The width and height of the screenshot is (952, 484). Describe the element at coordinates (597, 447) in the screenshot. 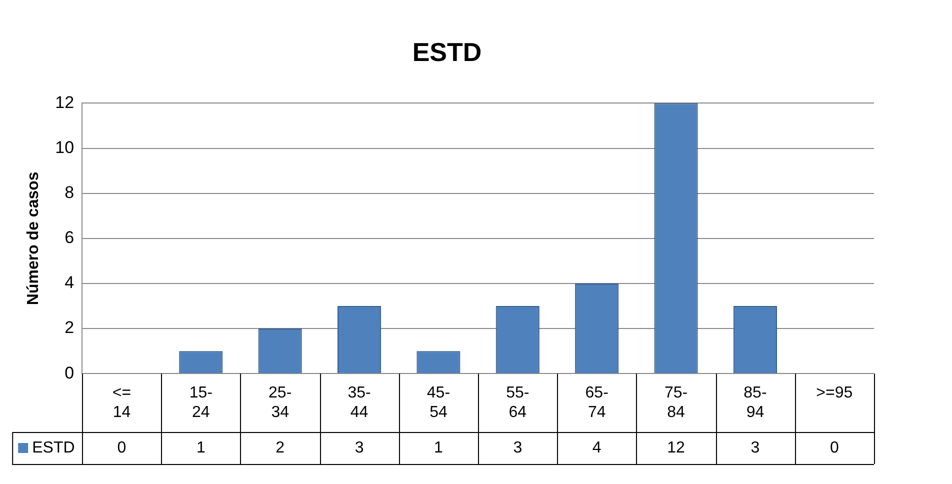

I see `data-label: 4` at that location.